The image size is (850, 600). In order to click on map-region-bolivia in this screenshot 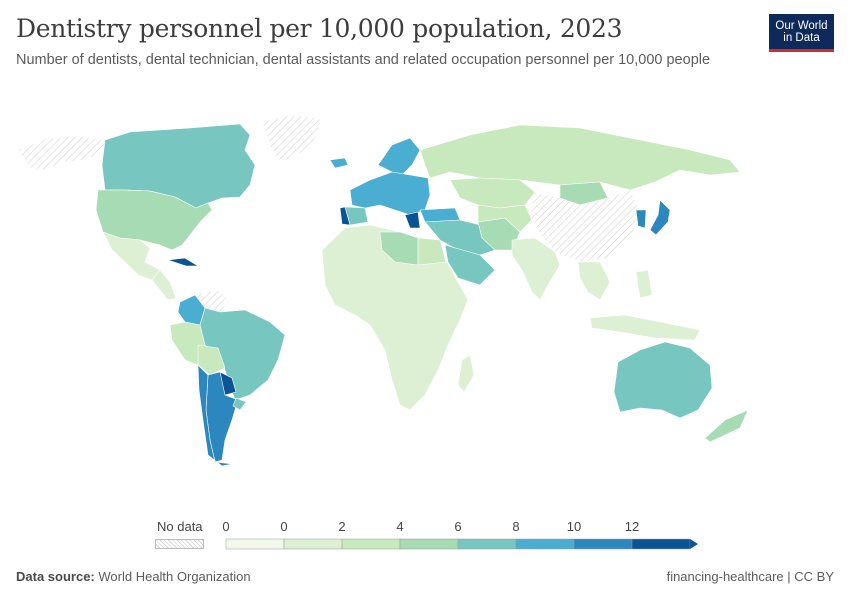, I will do `click(211, 360)`.